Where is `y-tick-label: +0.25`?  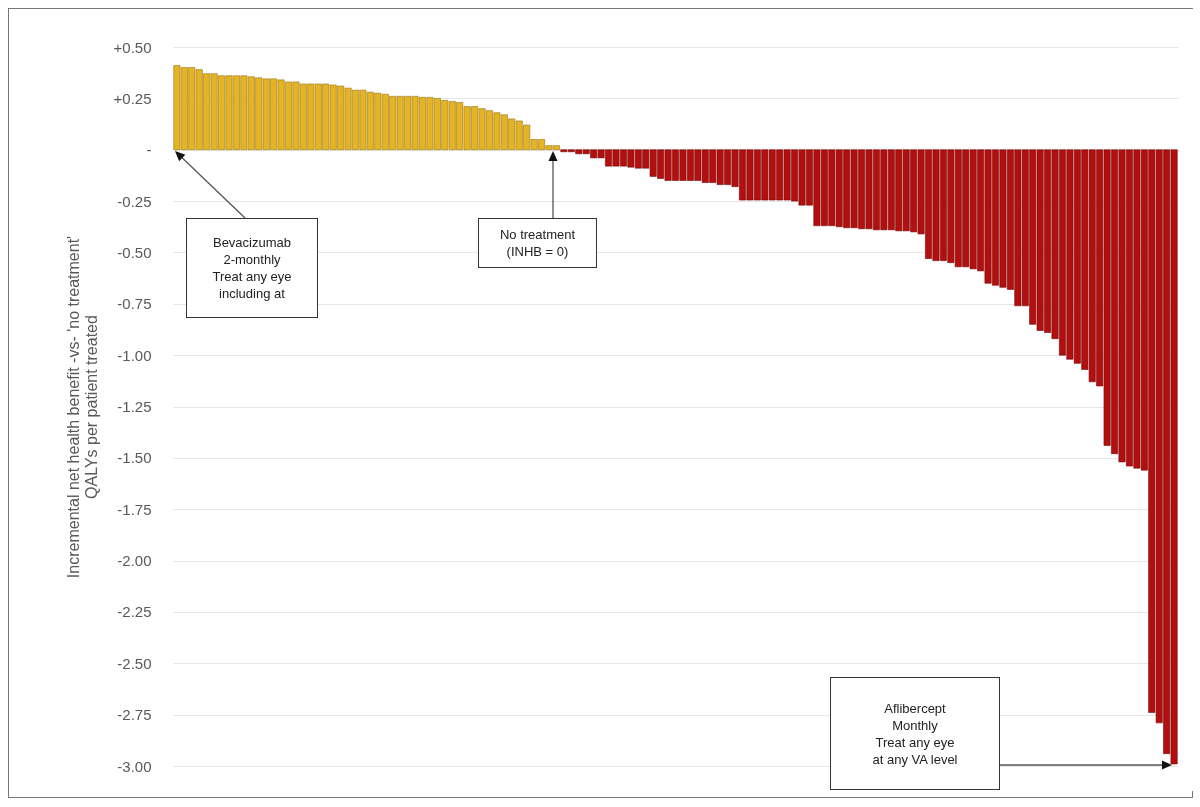 y-tick-label: +0.25 is located at coordinates (132, 98).